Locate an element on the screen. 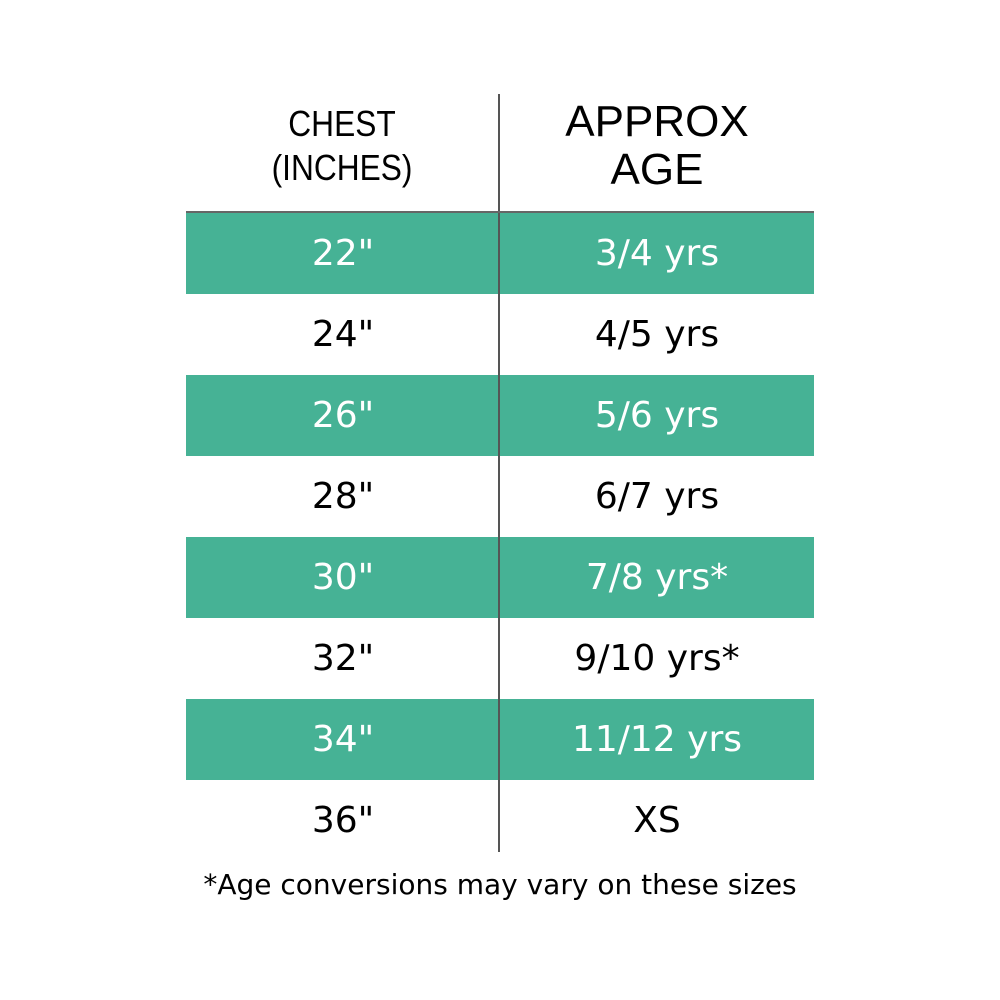 The image size is (1000, 1000). header-age: APPROX AGE is located at coordinates (657, 146).